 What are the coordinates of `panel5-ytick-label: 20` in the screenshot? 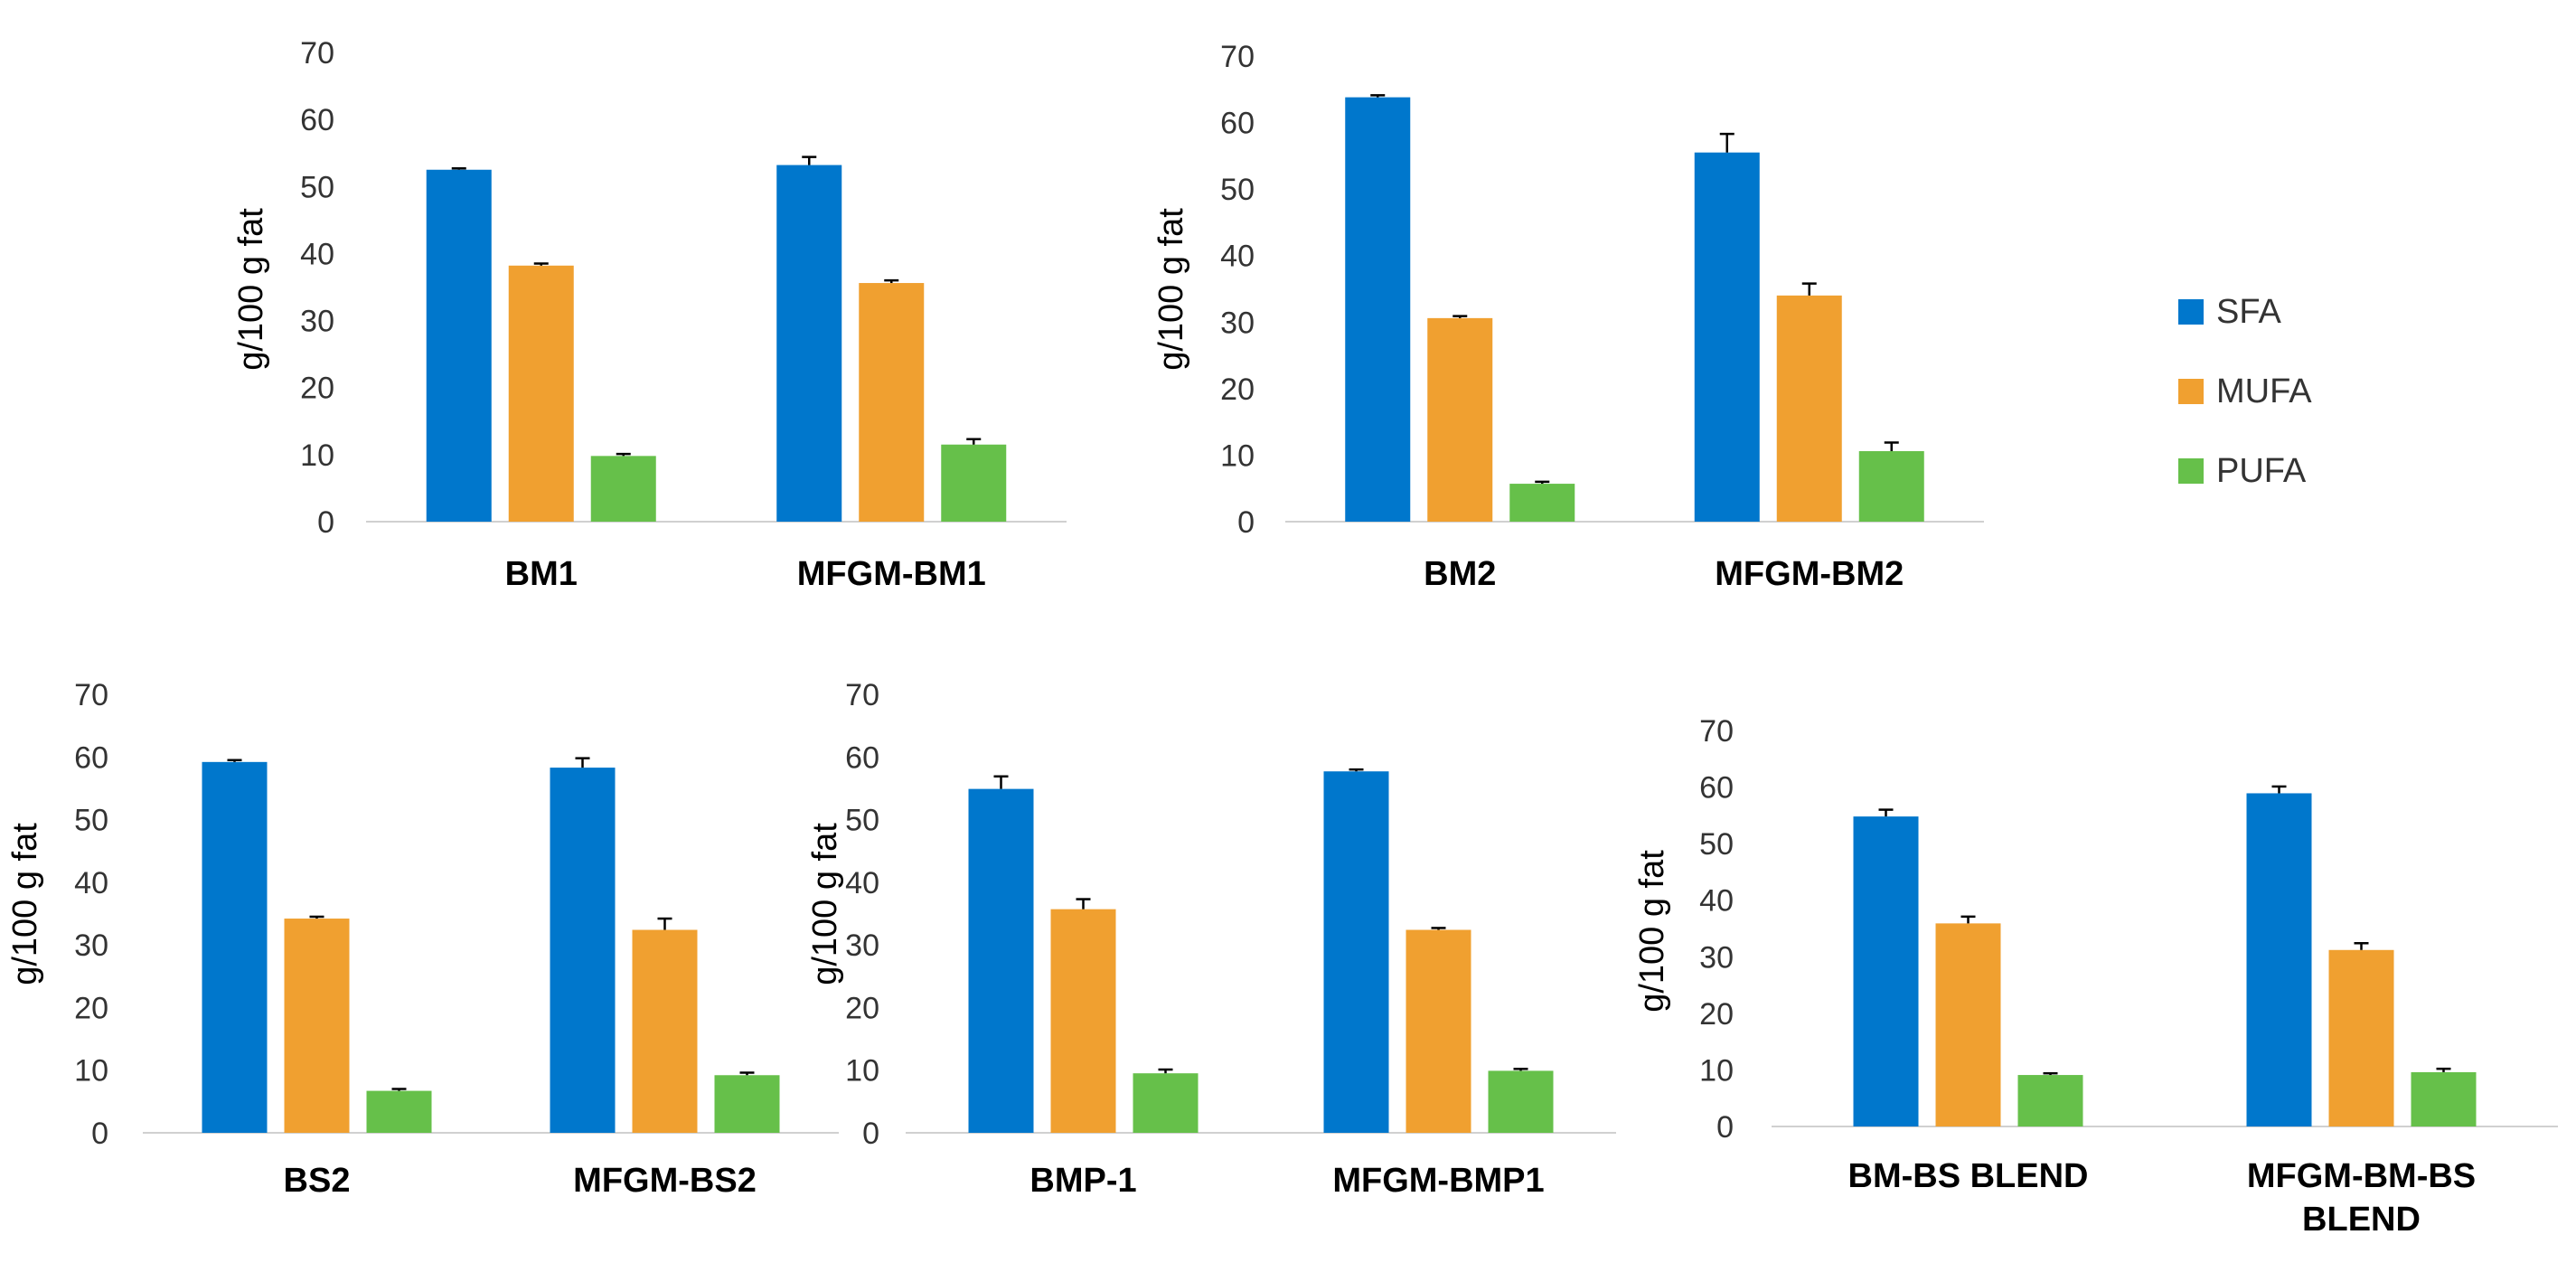 It's located at (1717, 1014).